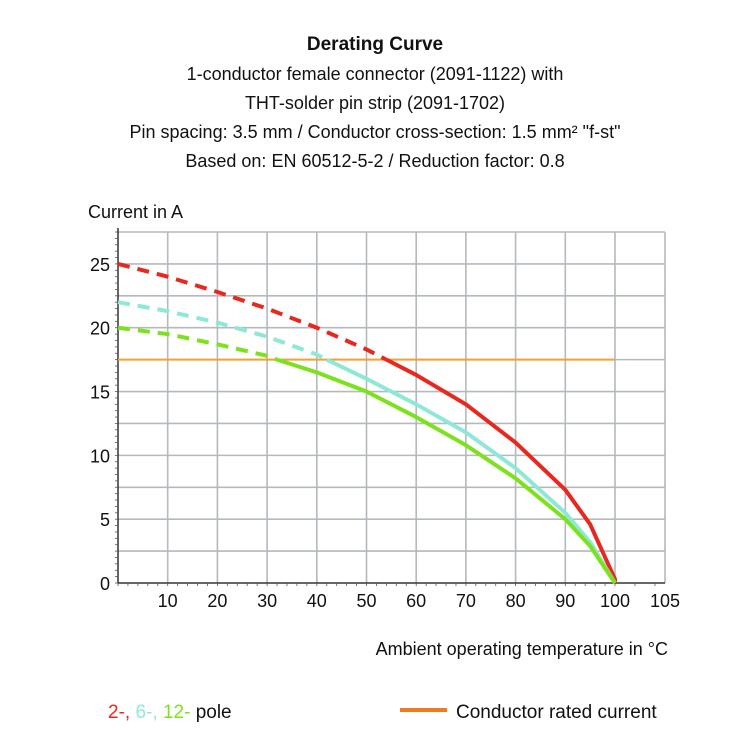  Describe the element at coordinates (375, 44) in the screenshot. I see `chart-title: Derating Curve` at that location.